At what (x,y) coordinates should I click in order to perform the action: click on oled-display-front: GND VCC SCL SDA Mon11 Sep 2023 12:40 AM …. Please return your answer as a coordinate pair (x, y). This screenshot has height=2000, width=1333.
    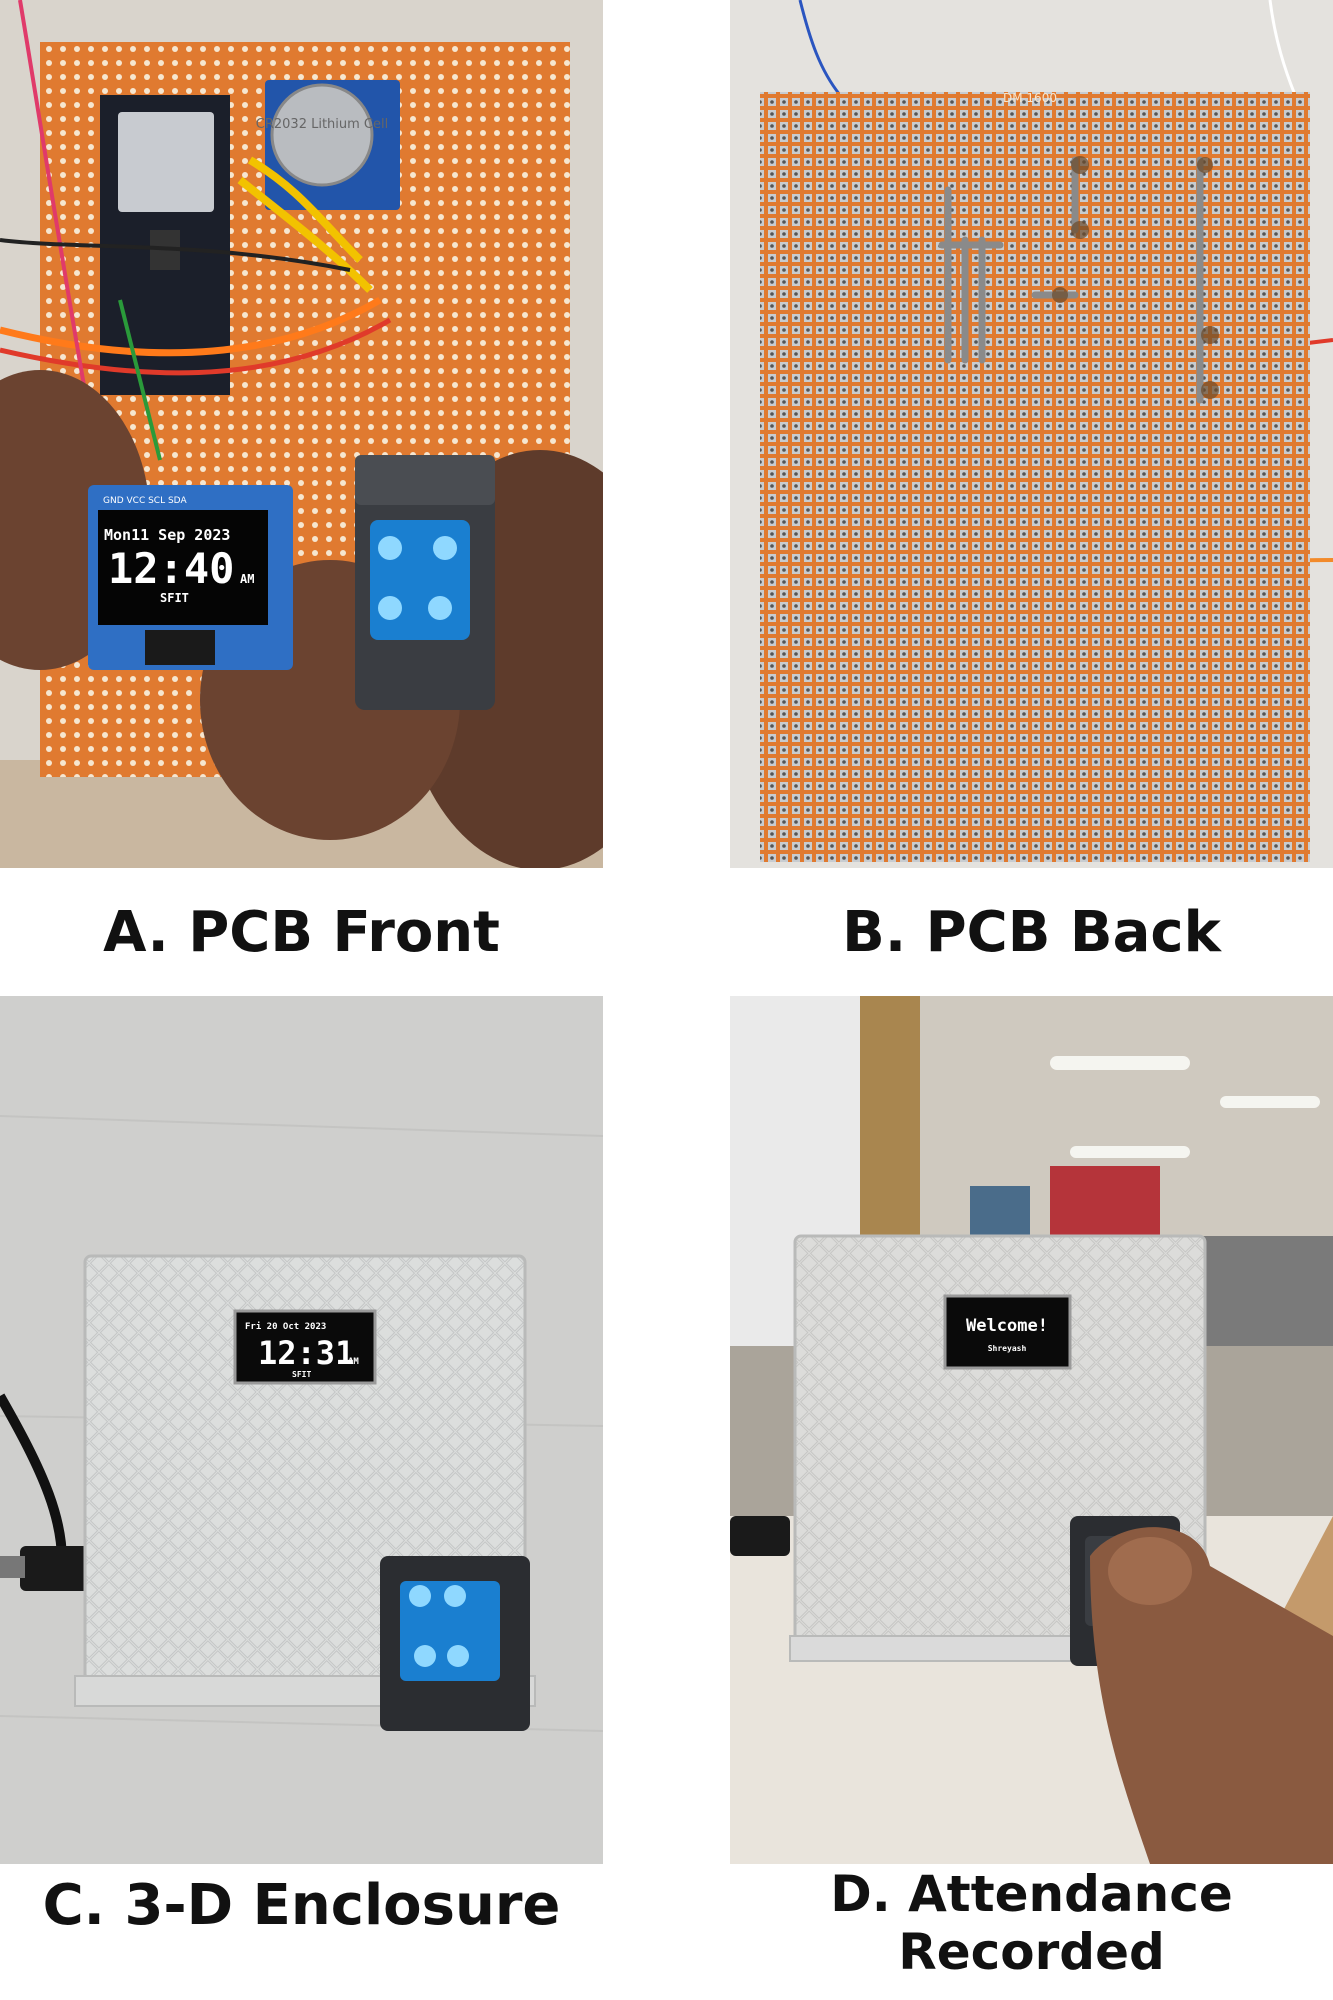
    Looking at the image, I should click on (190, 577).